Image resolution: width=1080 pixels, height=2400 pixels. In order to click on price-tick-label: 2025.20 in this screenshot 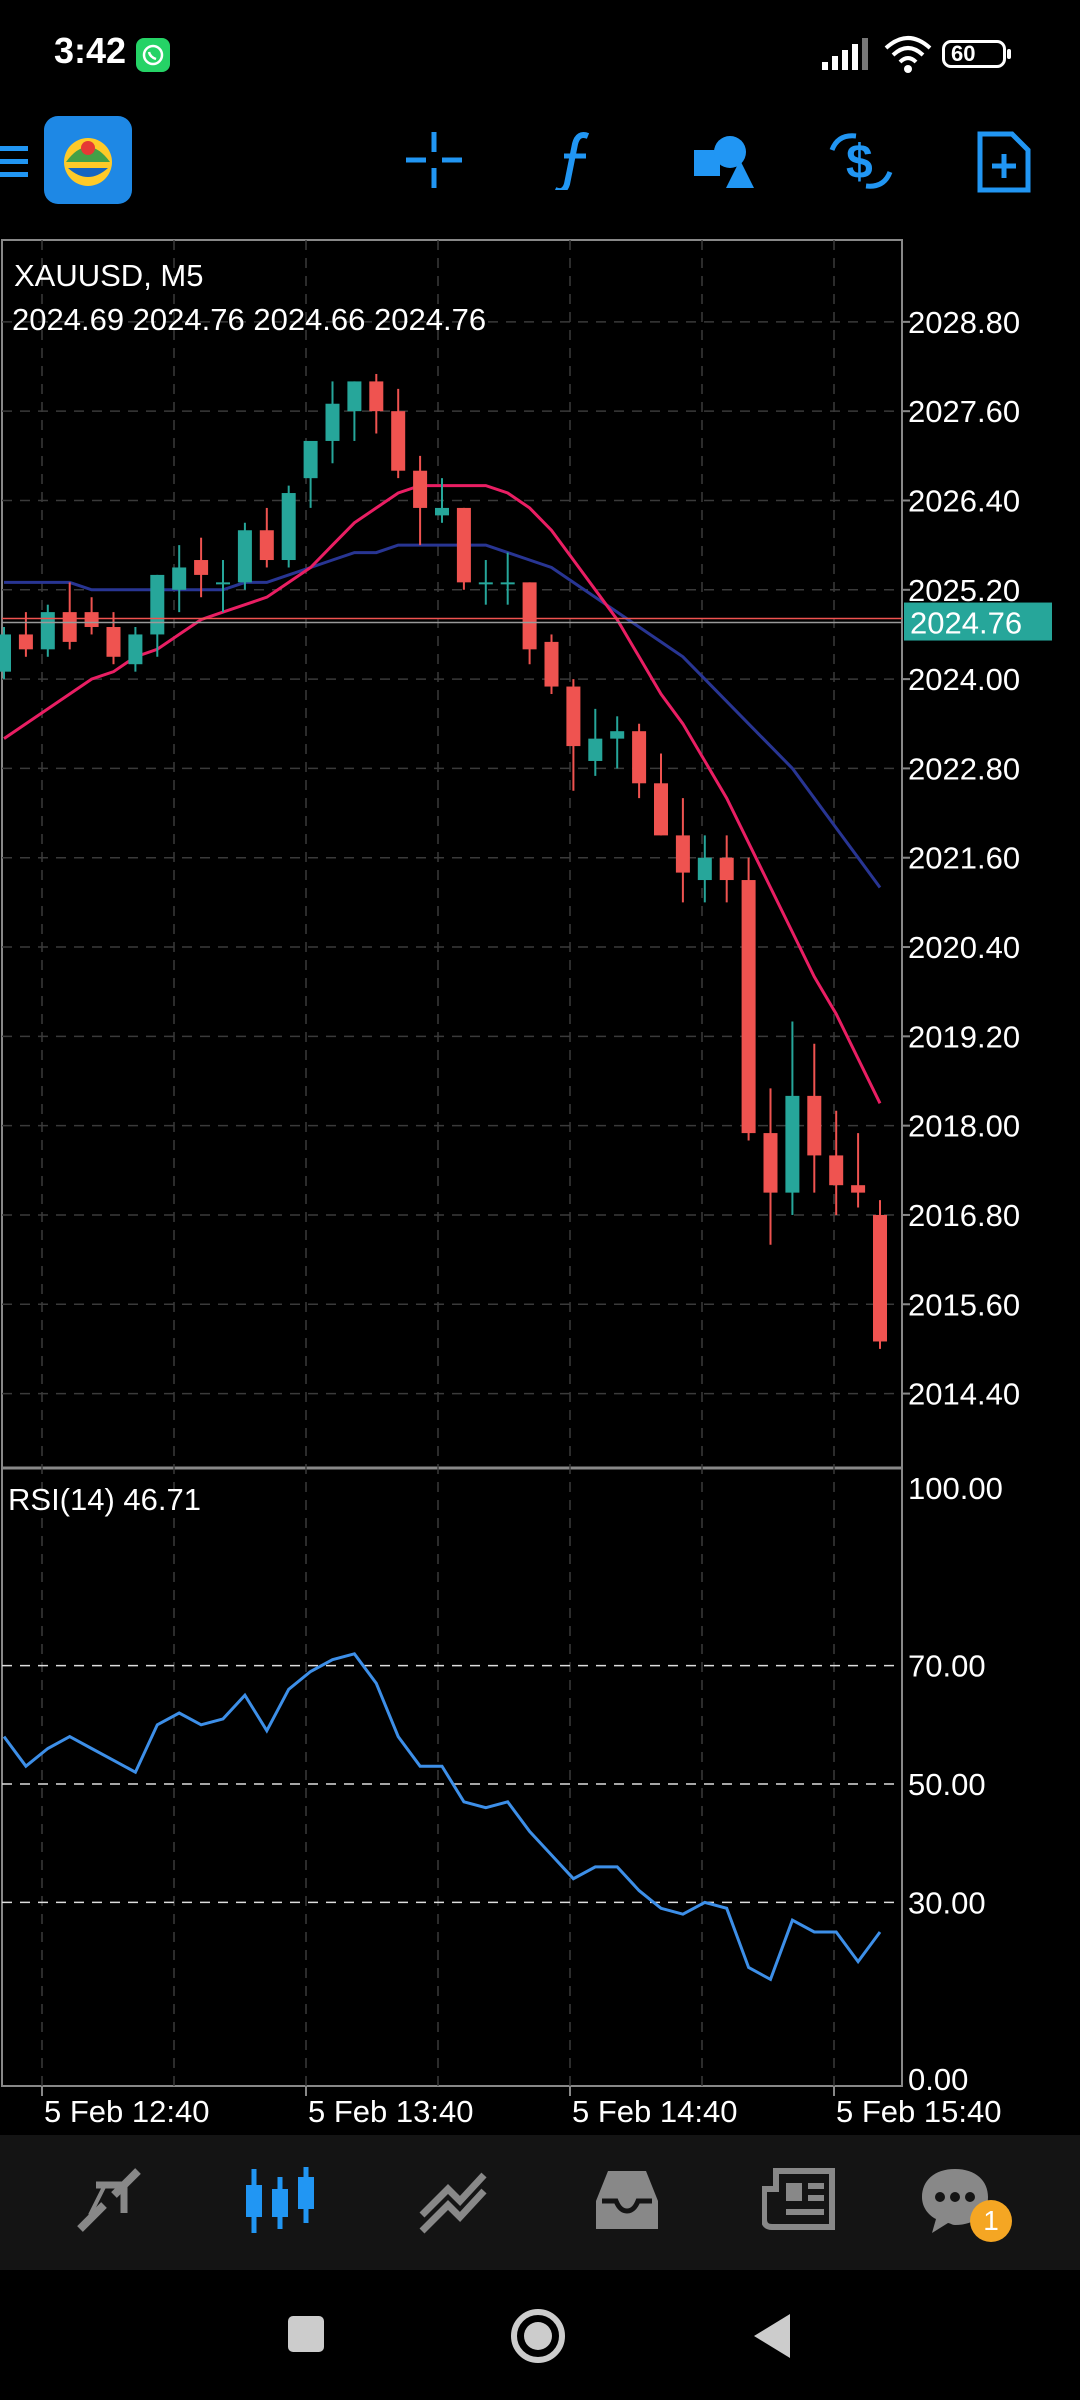, I will do `click(964, 590)`.